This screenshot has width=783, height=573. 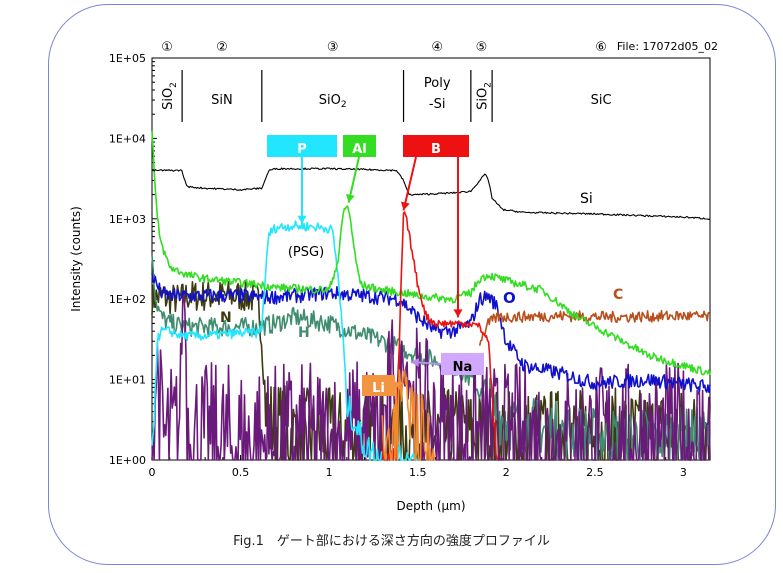 What do you see at coordinates (127, 58) in the screenshot?
I see `y-tick-label: 1E+05` at bounding box center [127, 58].